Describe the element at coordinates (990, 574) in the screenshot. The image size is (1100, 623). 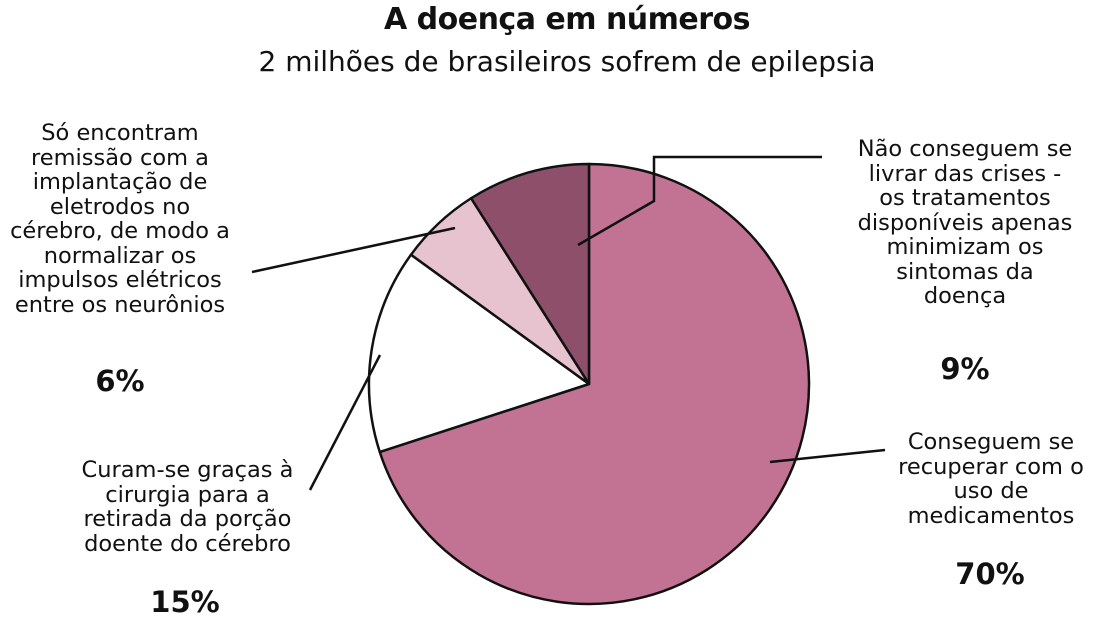
I see `slice-percent-medication: 70%` at that location.